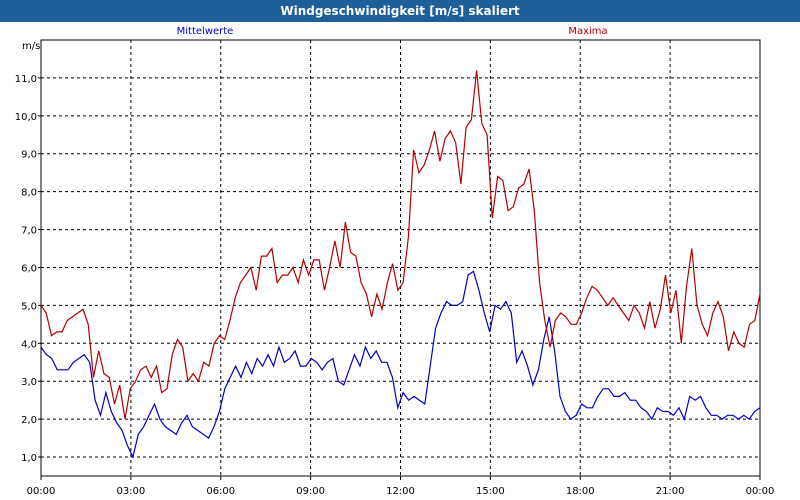  I want to click on y-tick-label: 3,0, so click(29, 382).